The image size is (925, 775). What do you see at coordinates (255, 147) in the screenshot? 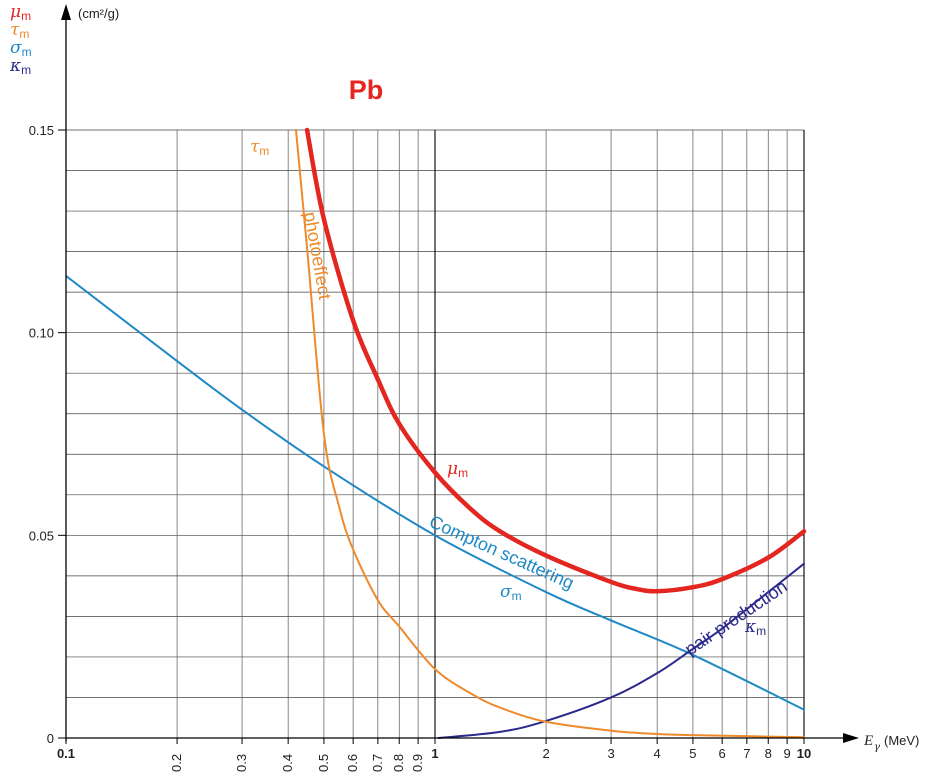
I see `label-tau-m-symbol: τ` at bounding box center [255, 147].